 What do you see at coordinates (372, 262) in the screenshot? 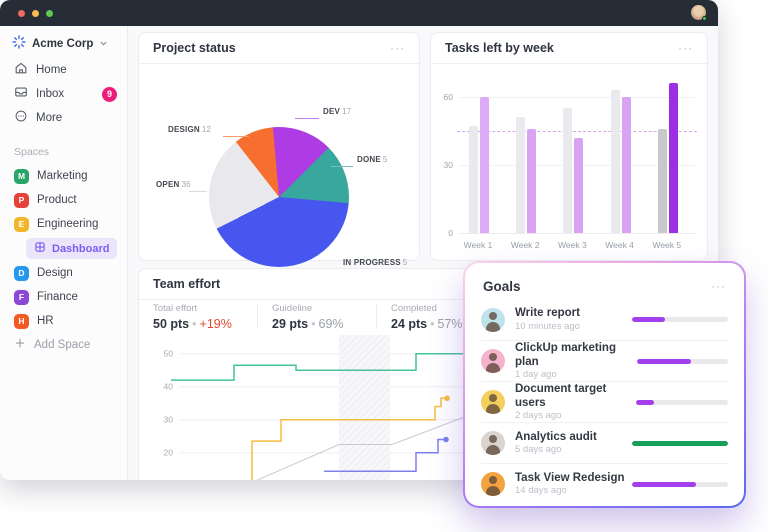
I see `slice-name: IN PROGRESS` at bounding box center [372, 262].